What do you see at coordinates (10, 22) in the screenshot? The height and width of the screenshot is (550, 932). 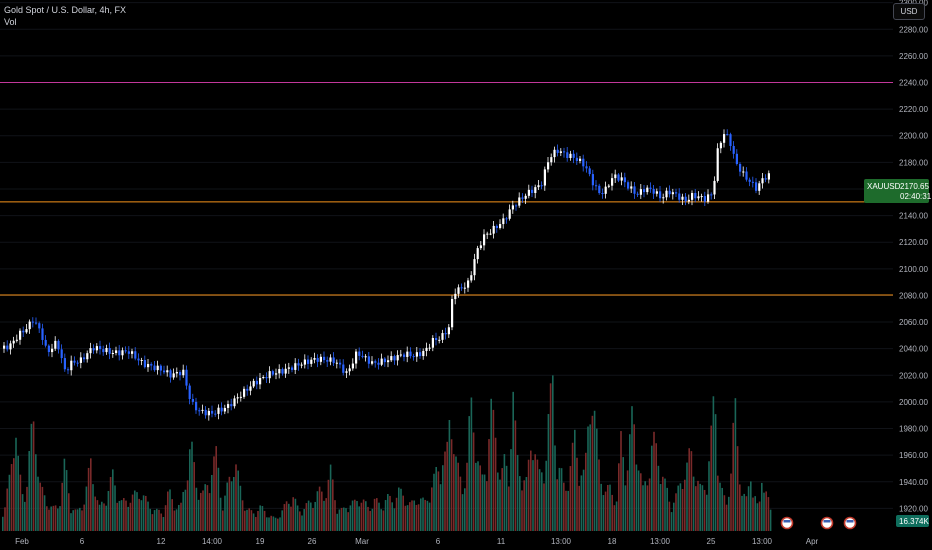 I see `volume-indicator-label: Vol` at bounding box center [10, 22].